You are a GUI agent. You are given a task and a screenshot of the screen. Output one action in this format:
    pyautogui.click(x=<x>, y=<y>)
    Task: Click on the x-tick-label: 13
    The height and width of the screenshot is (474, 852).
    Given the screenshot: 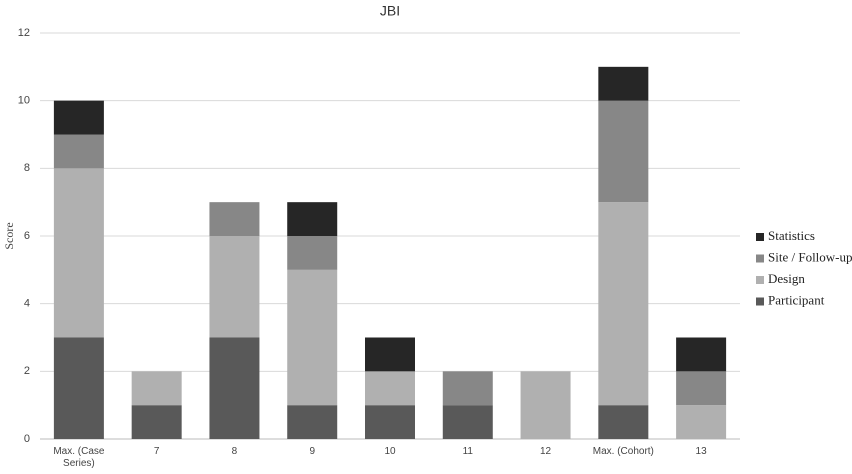 What is the action you would take?
    pyautogui.click(x=701, y=451)
    